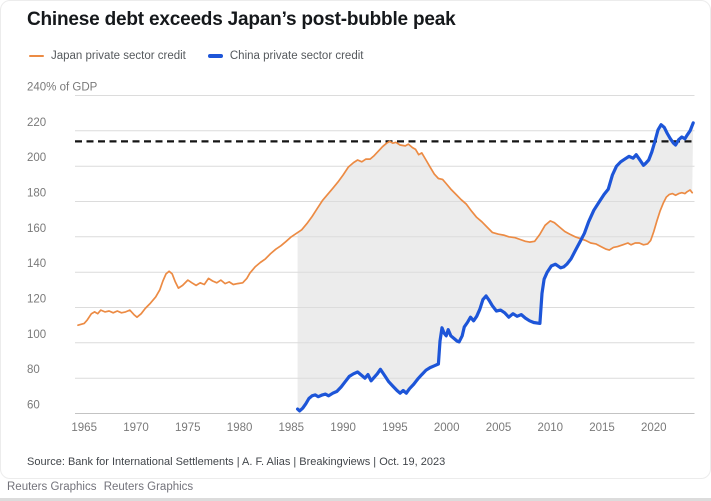 Image resolution: width=711 pixels, height=501 pixels. I want to click on x-tick-label: 2015, so click(602, 428).